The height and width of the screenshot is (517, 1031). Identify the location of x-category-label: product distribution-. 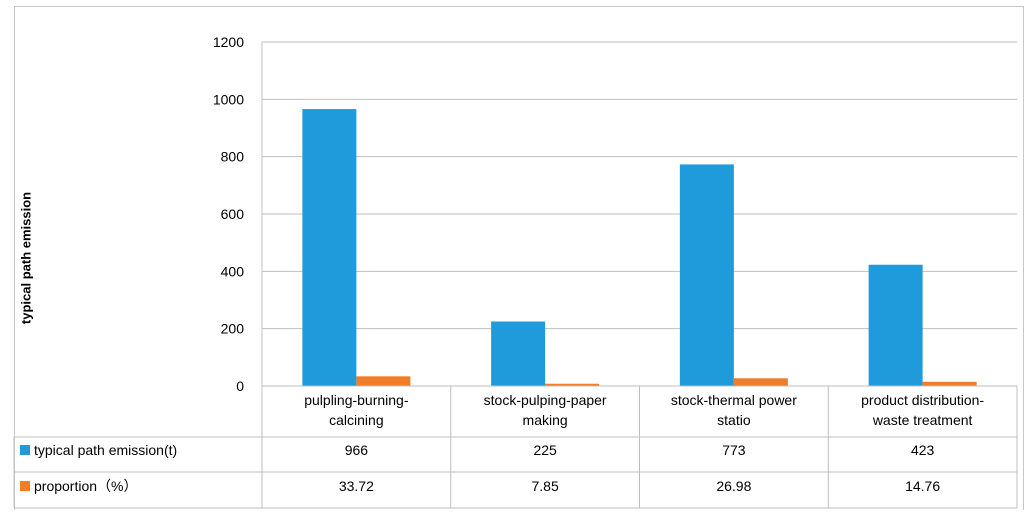
(922, 400).